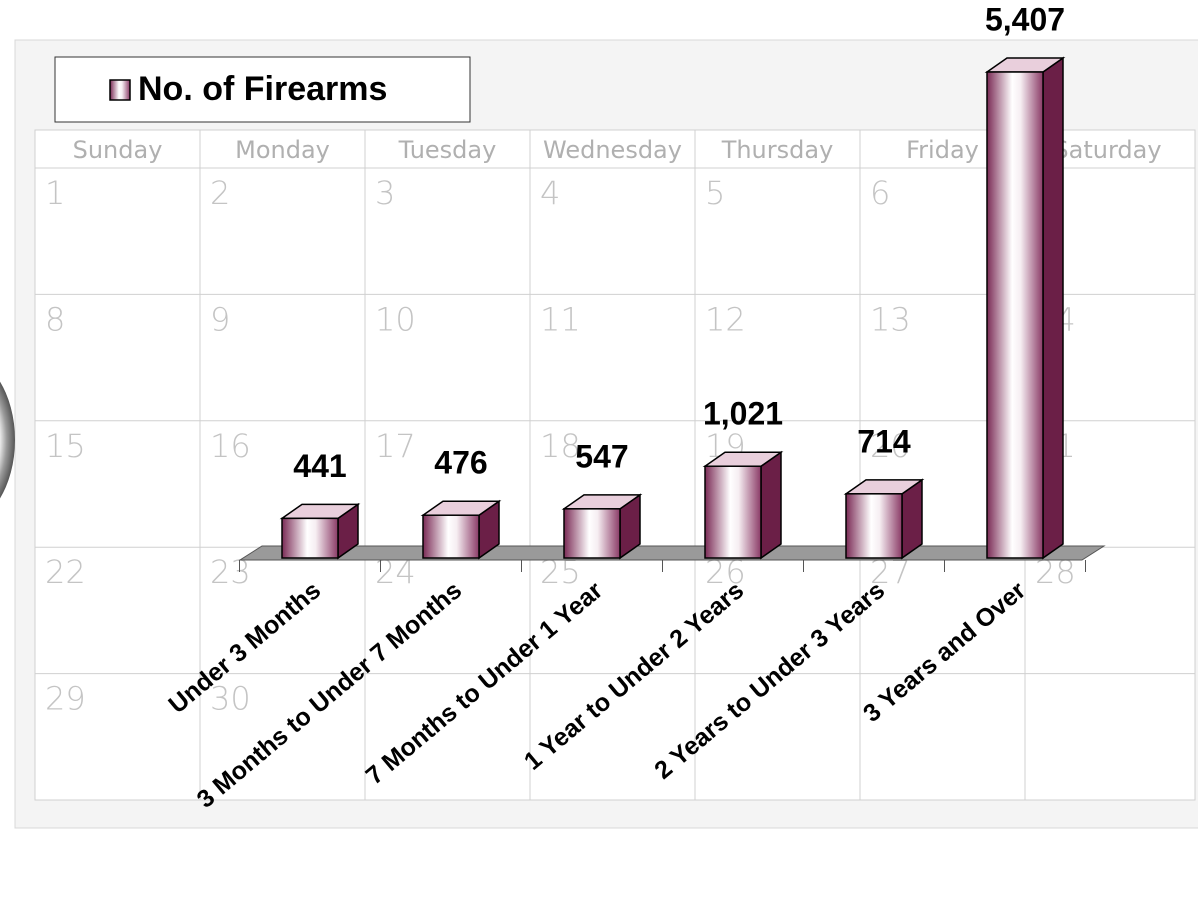 The width and height of the screenshot is (1198, 912). Describe the element at coordinates (55, 319) in the screenshot. I see `day-number: 8` at that location.